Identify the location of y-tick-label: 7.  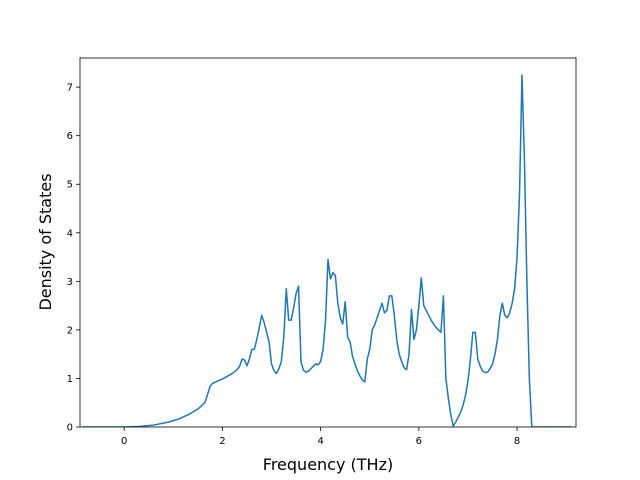
(70, 88).